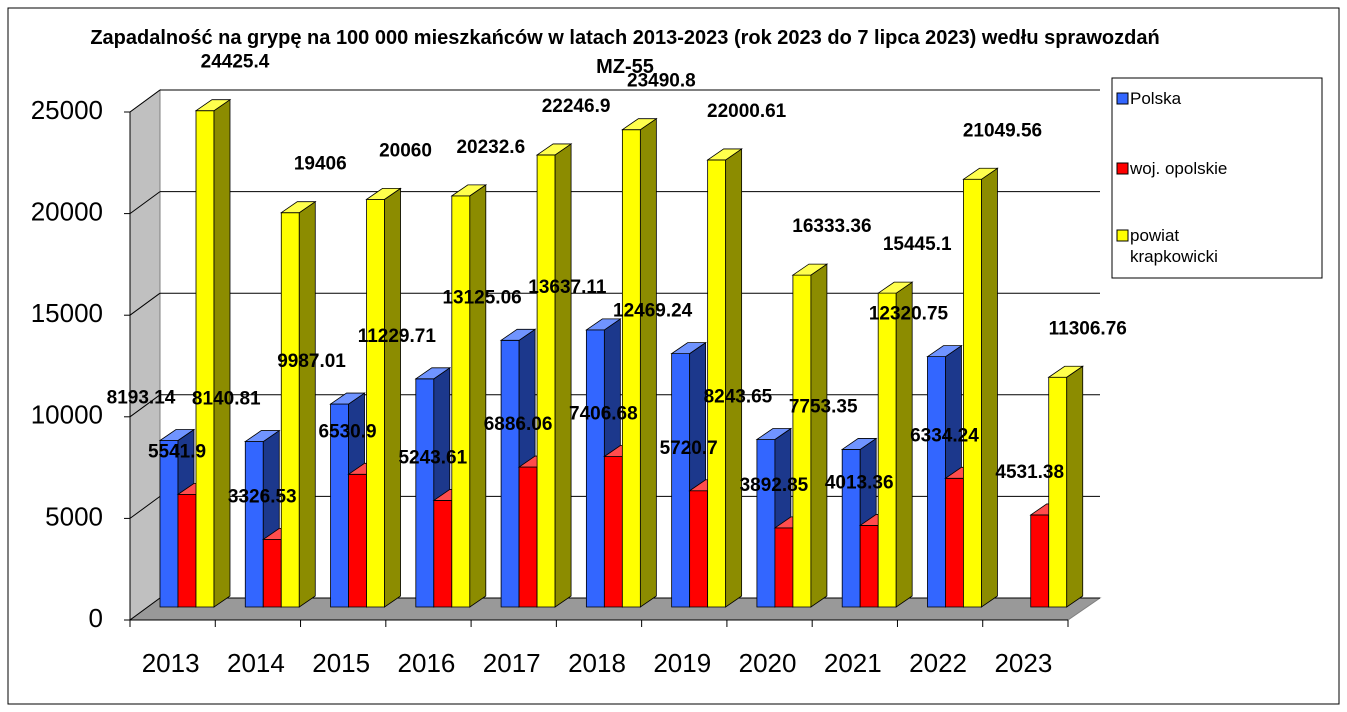 The width and height of the screenshot is (1347, 712). I want to click on legend-label: powiat krapkowicki, so click(1174, 246).